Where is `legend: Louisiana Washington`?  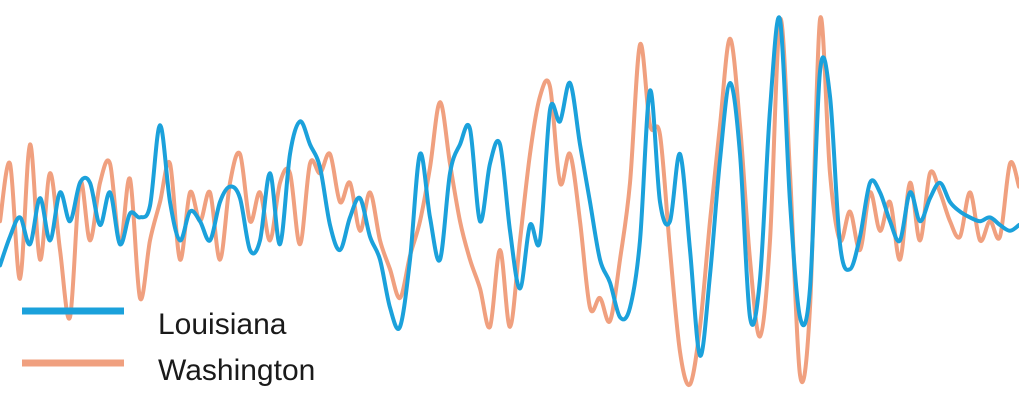 legend: Louisiana Washington is located at coordinates (168, 347).